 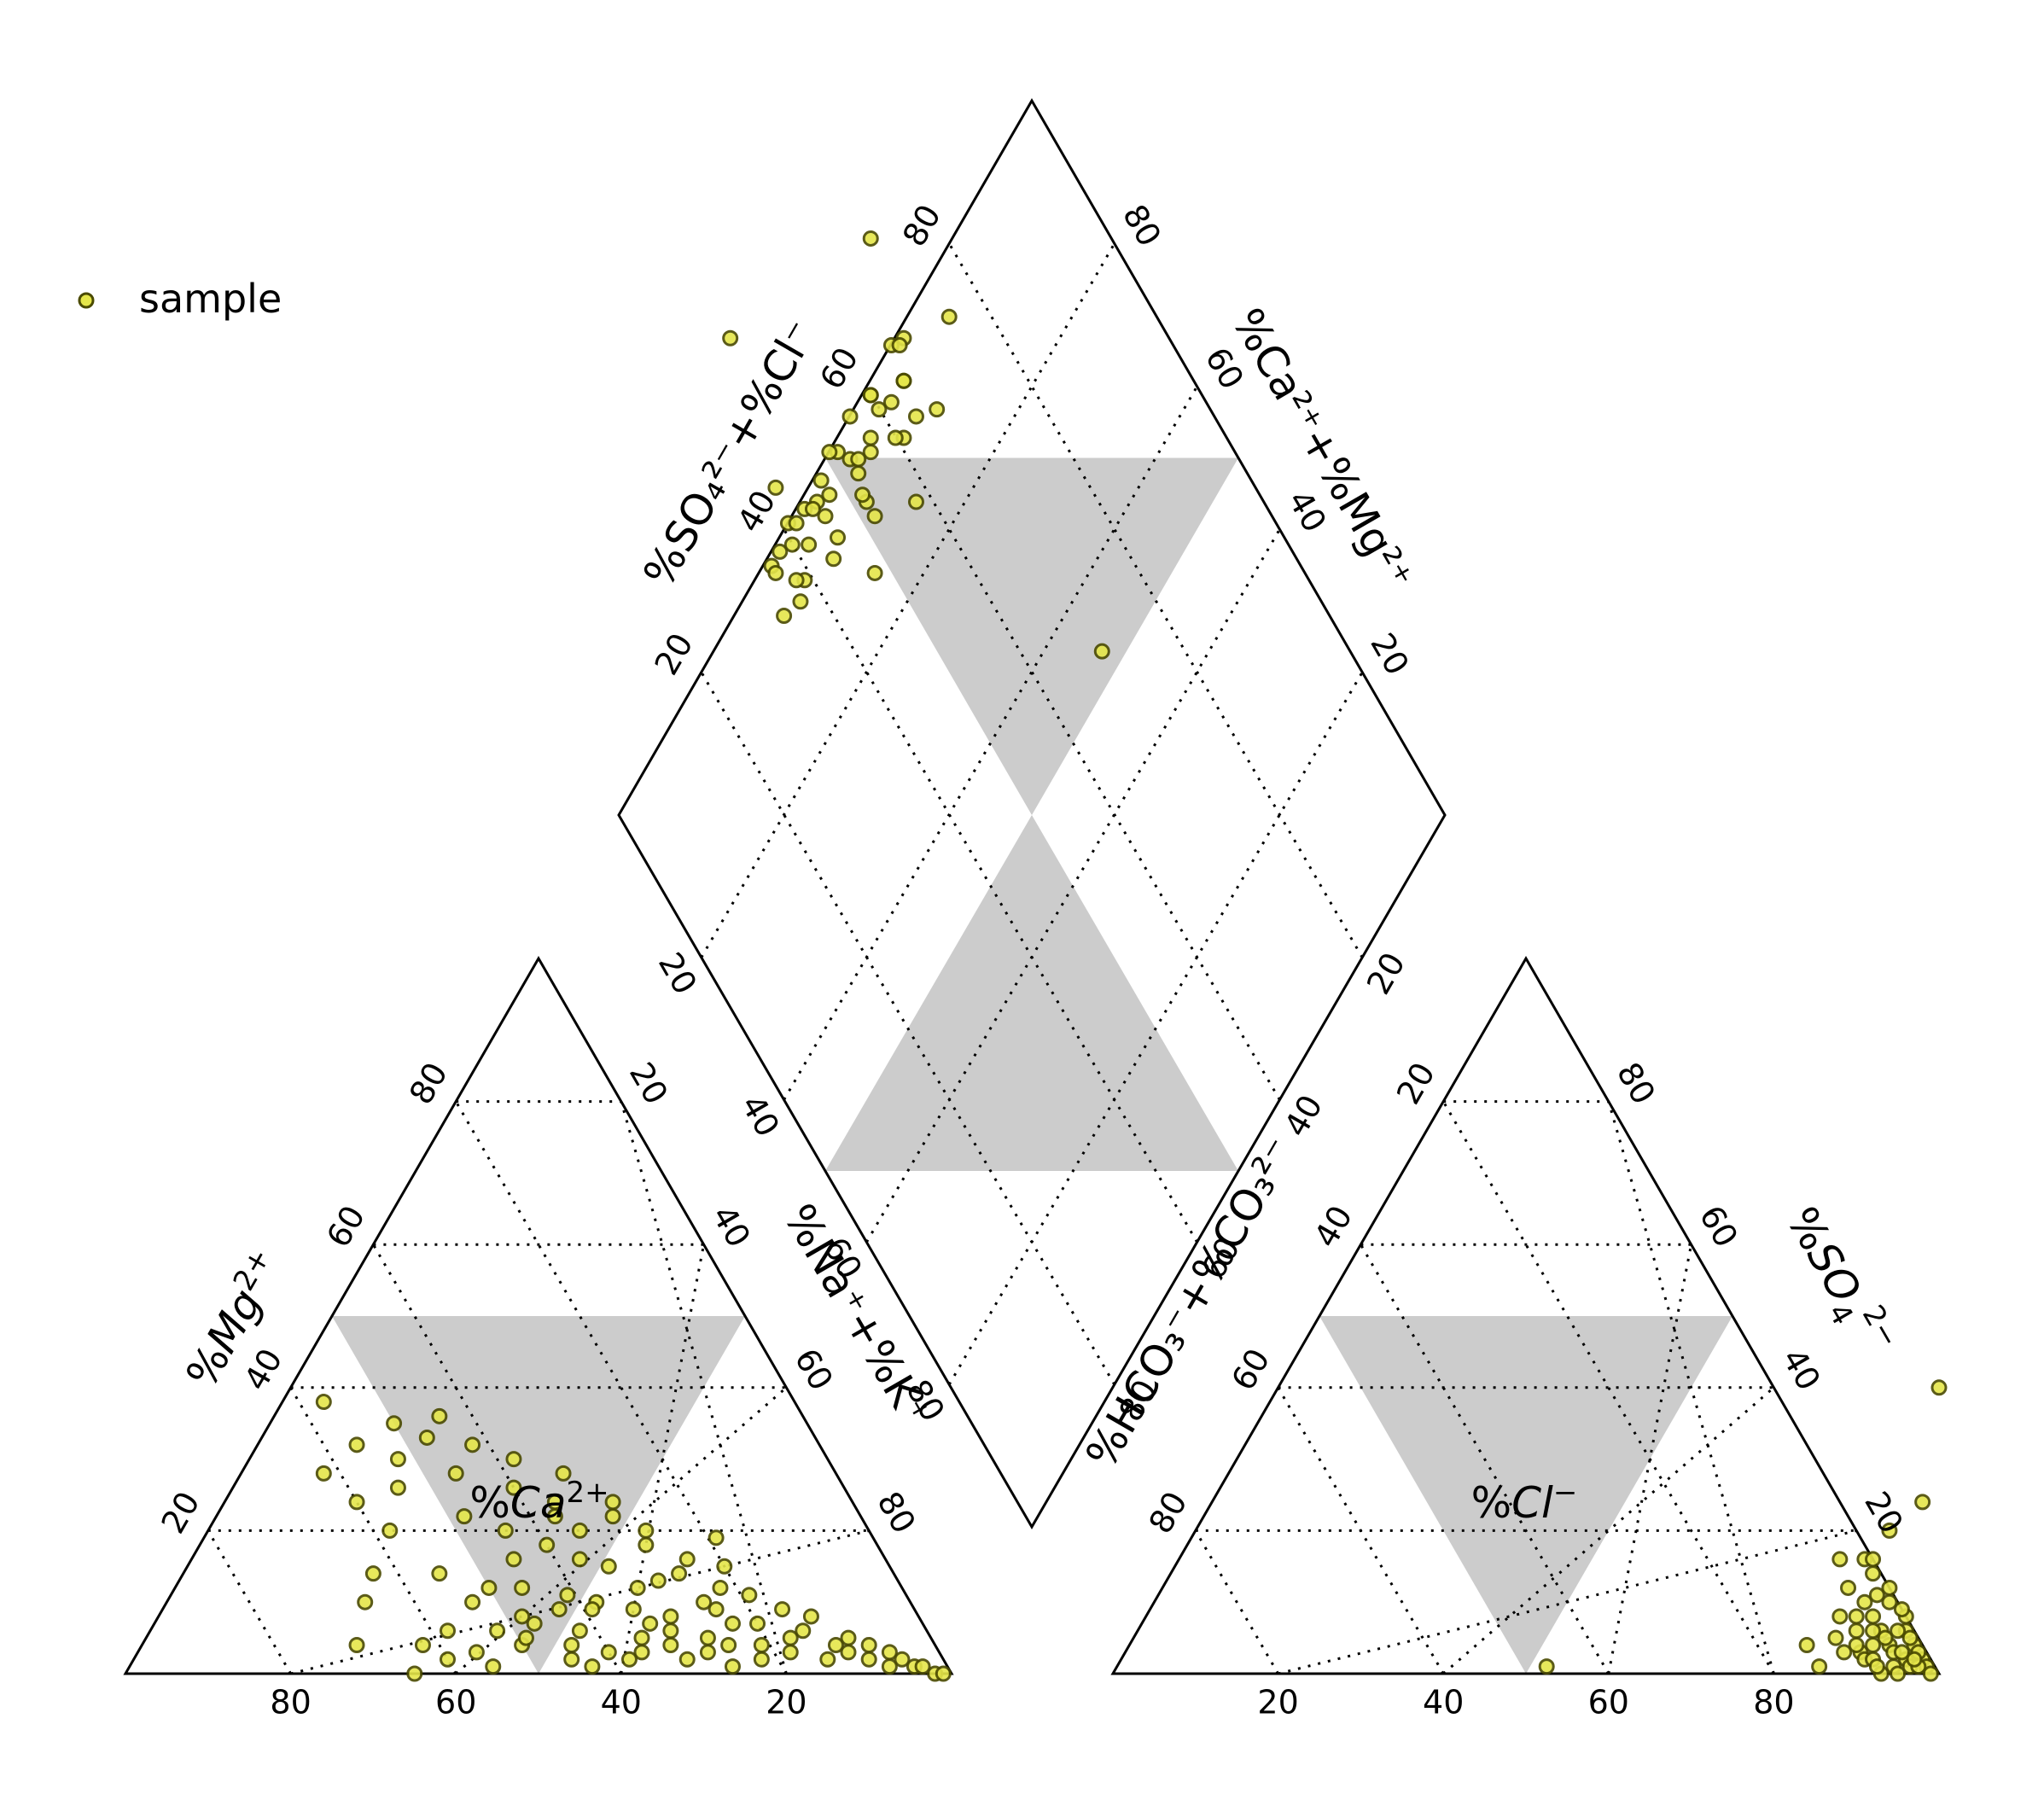 What do you see at coordinates (621, 1702) in the screenshot?
I see `ca-tick-label: 40` at bounding box center [621, 1702].